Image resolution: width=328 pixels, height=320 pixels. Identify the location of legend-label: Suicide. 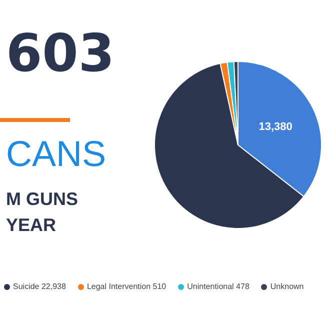
(26, 286).